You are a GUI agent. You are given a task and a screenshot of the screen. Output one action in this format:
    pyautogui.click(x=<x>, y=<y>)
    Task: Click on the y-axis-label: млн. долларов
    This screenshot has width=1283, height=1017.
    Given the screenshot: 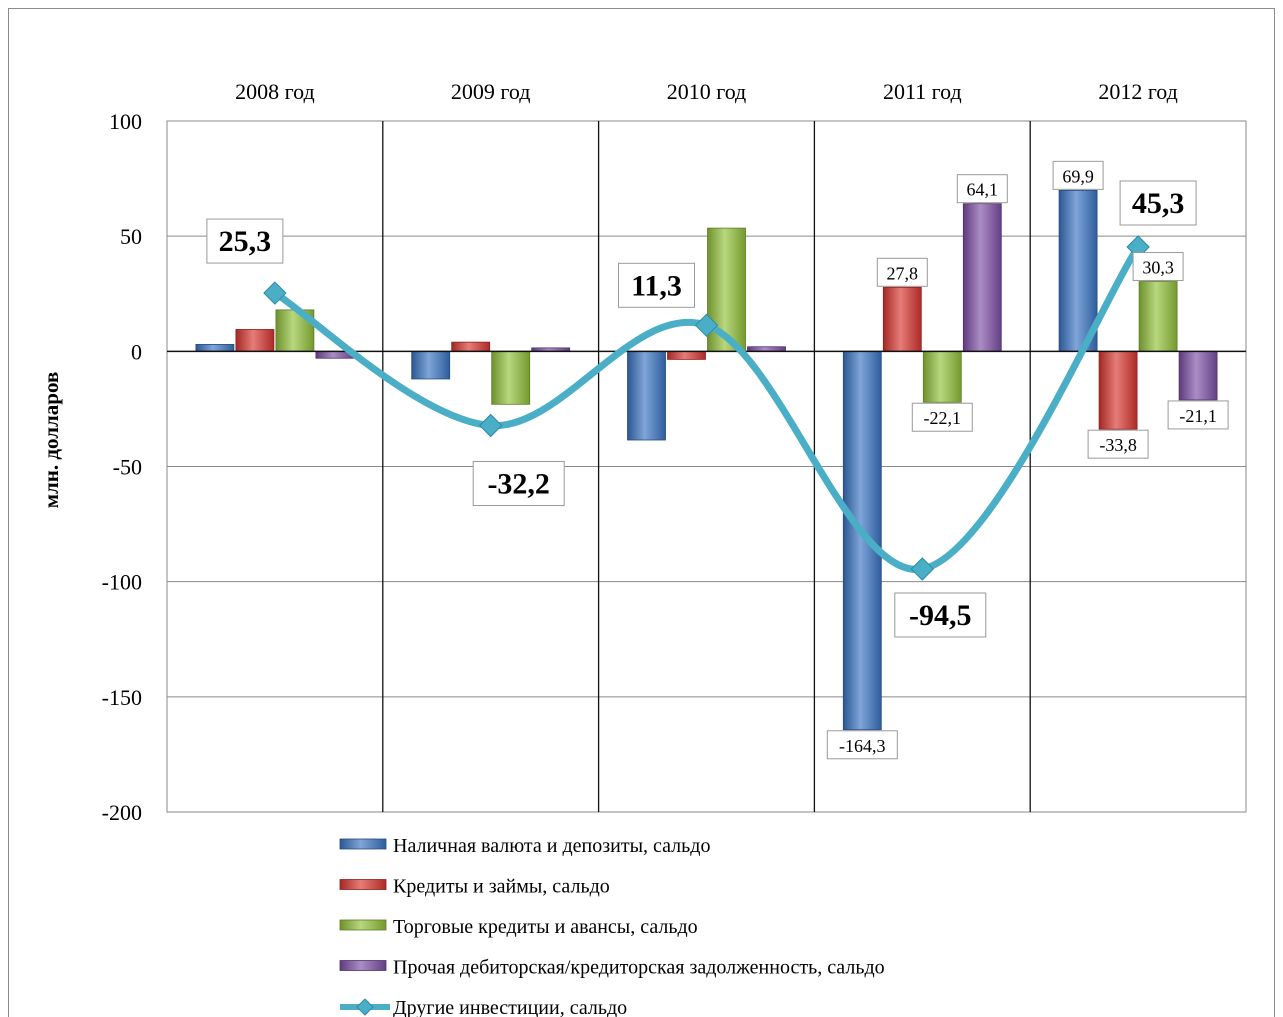 What is the action you would take?
    pyautogui.click(x=51, y=440)
    